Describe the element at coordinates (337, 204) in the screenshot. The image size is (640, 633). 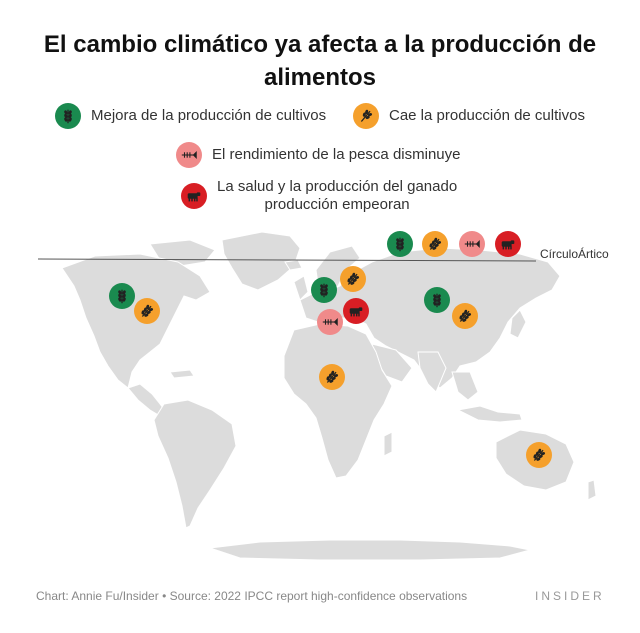
I see `legend-label-line: producción empeoran` at that location.